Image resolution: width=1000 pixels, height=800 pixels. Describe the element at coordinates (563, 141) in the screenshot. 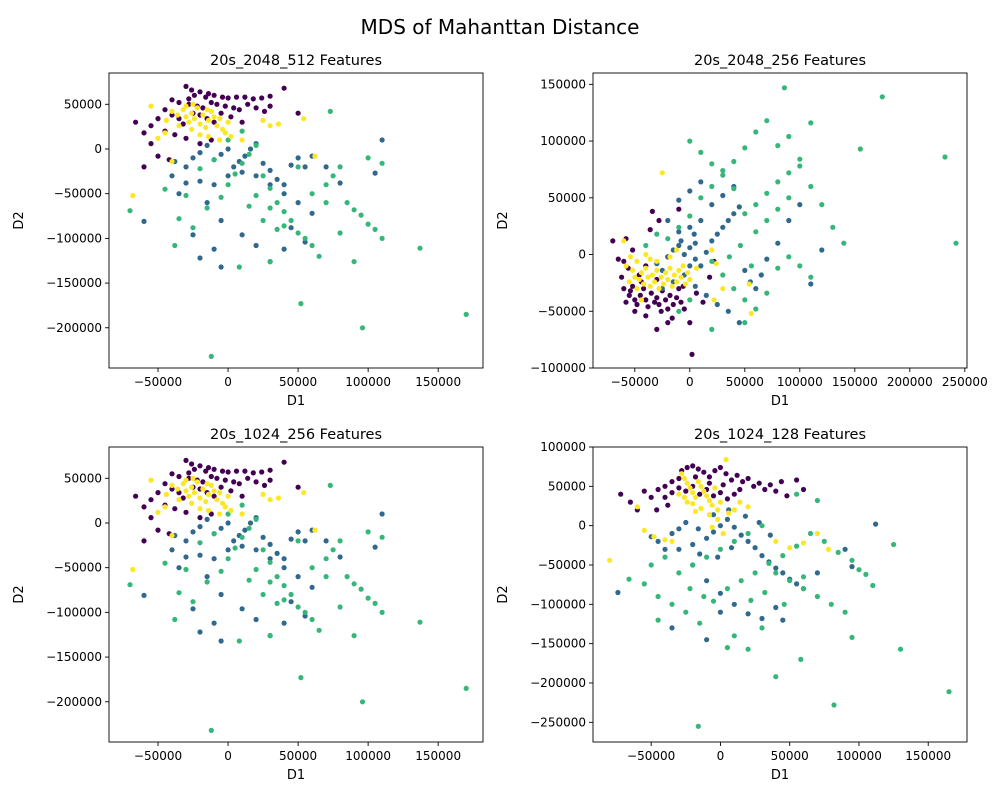

I see `y-tick-label: 100000` at that location.